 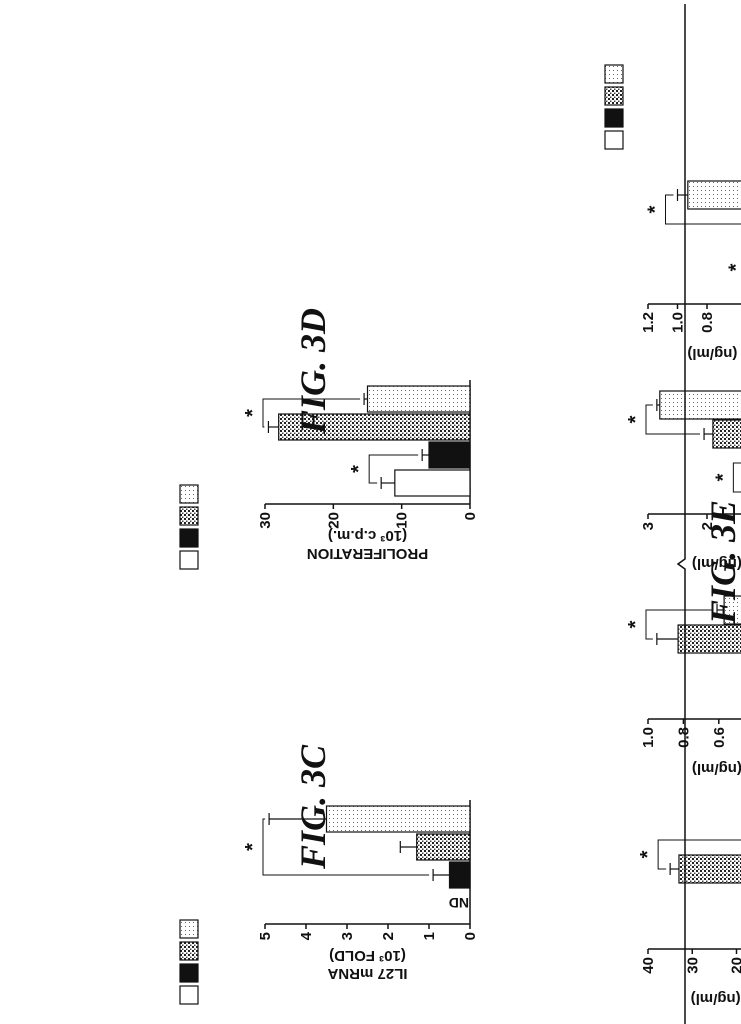 What do you see at coordinates (690, 268) in the screenshot?
I see `chart-6: 00.81.01.2TGF-β (ng/ml)NDND**` at bounding box center [690, 268].